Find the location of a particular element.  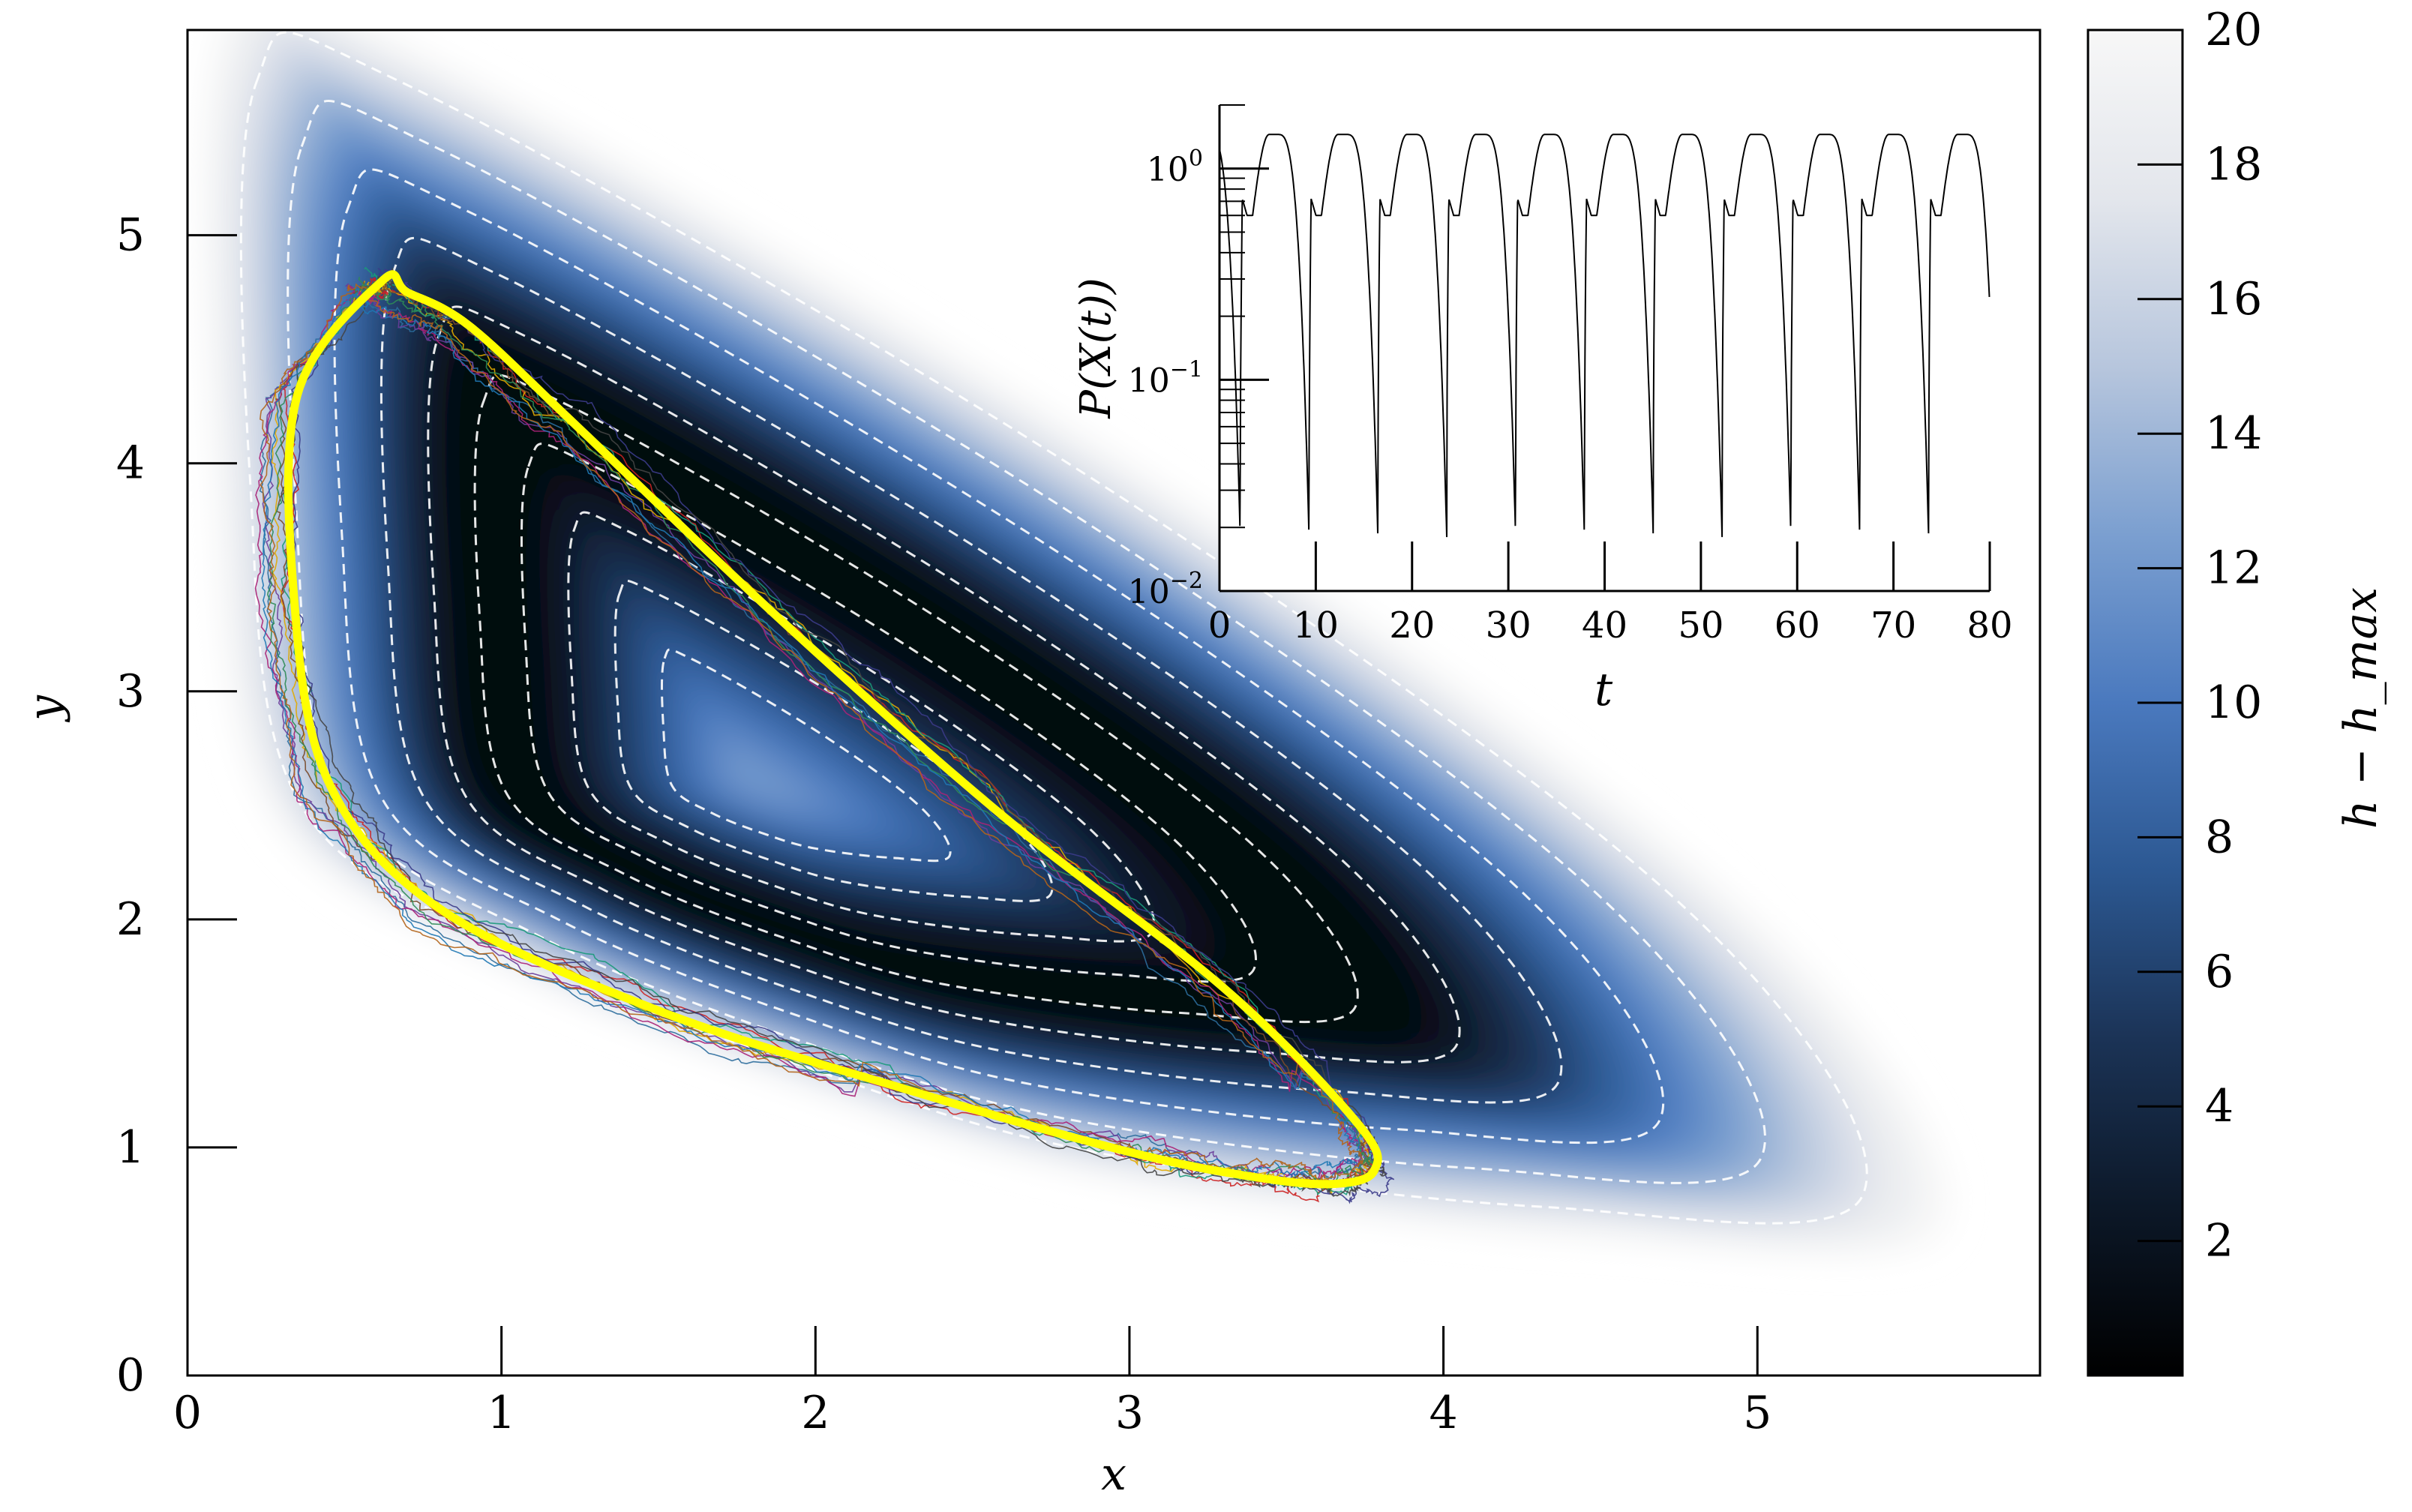

y-tick-label: 4 is located at coordinates (130, 463).